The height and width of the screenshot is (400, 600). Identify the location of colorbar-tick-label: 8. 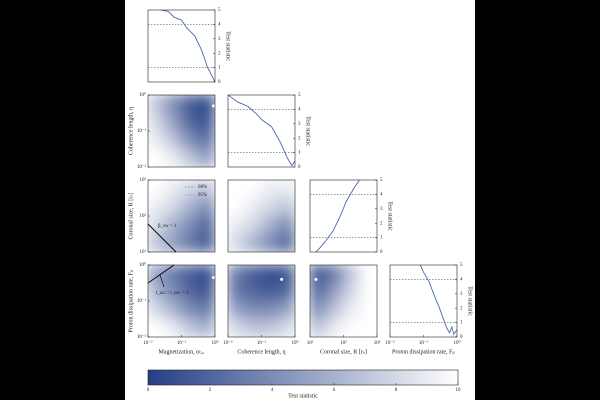
(396, 390).